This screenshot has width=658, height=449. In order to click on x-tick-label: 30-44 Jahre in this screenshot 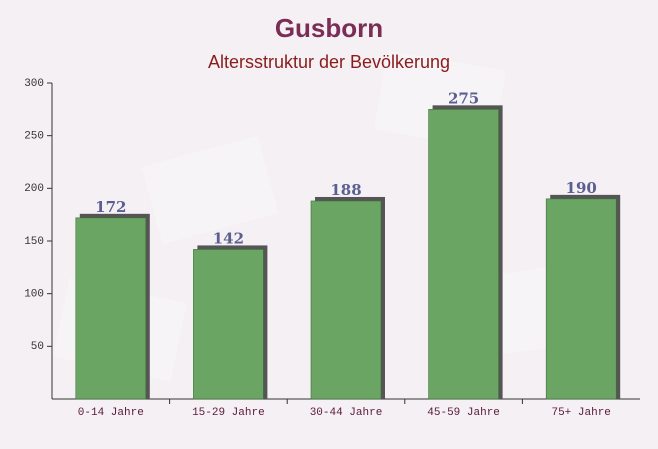, I will do `click(346, 413)`.